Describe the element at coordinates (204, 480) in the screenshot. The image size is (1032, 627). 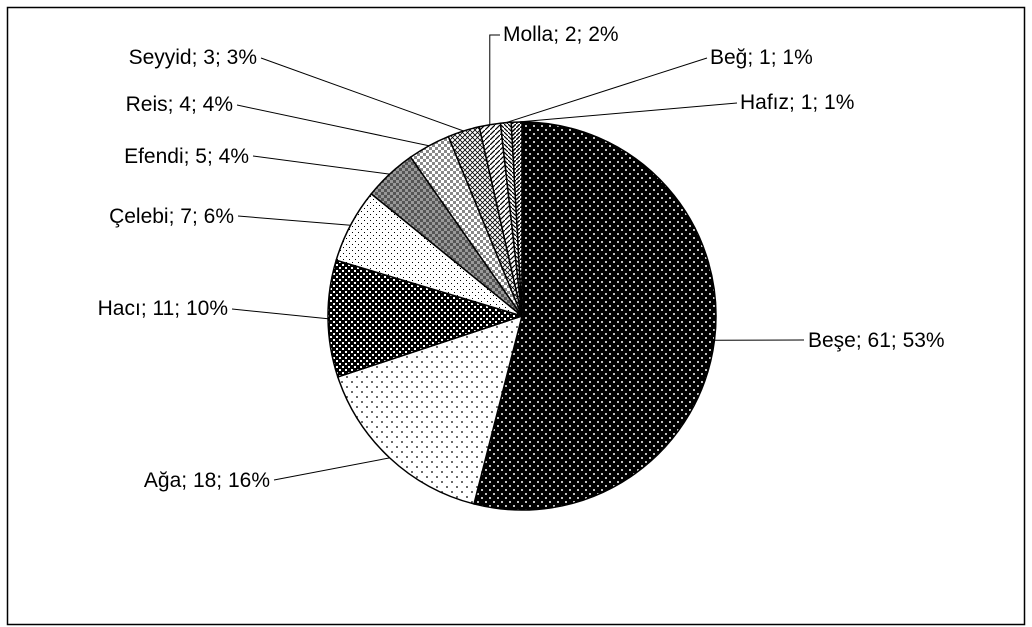
I see `label-part: 18` at that location.